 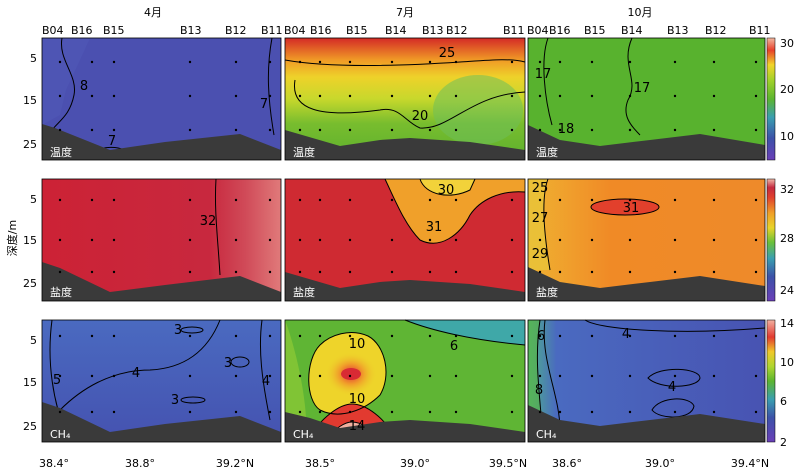 I want to click on panel-jul-salinity: 30 31 盐度, so click(x=405, y=240).